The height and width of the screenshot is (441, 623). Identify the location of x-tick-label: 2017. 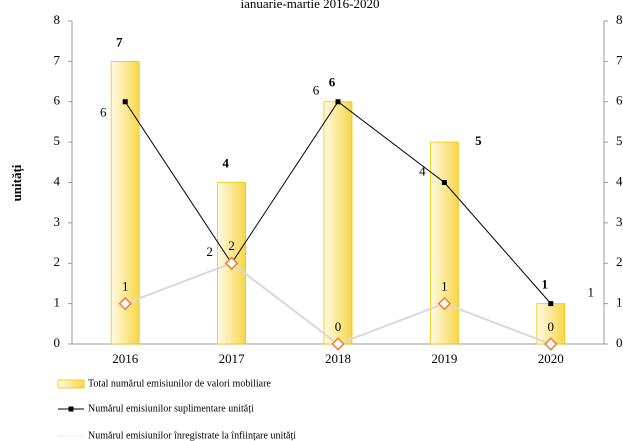
(232, 358).